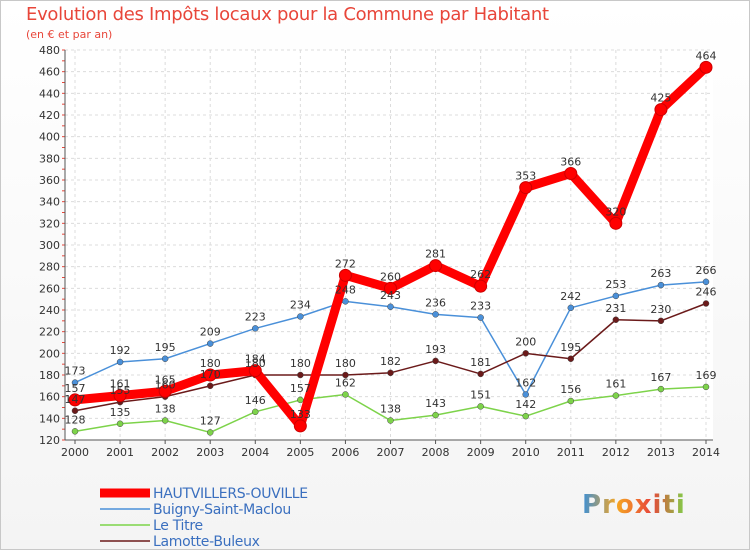  What do you see at coordinates (706, 452) in the screenshot?
I see `x-tick-label: 2014` at bounding box center [706, 452].